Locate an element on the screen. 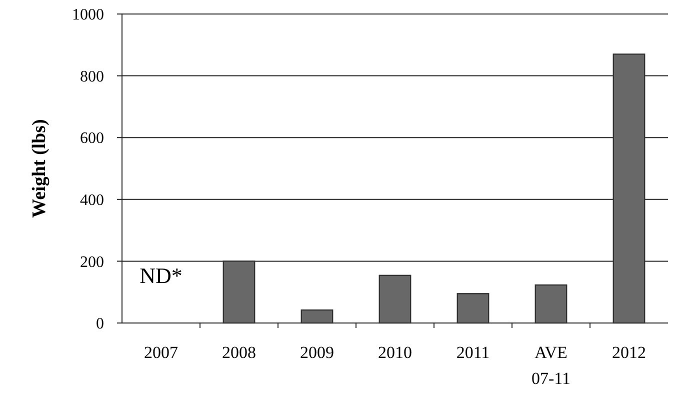 This screenshot has width=673, height=403. x-tick-label: 2009 is located at coordinates (317, 352).